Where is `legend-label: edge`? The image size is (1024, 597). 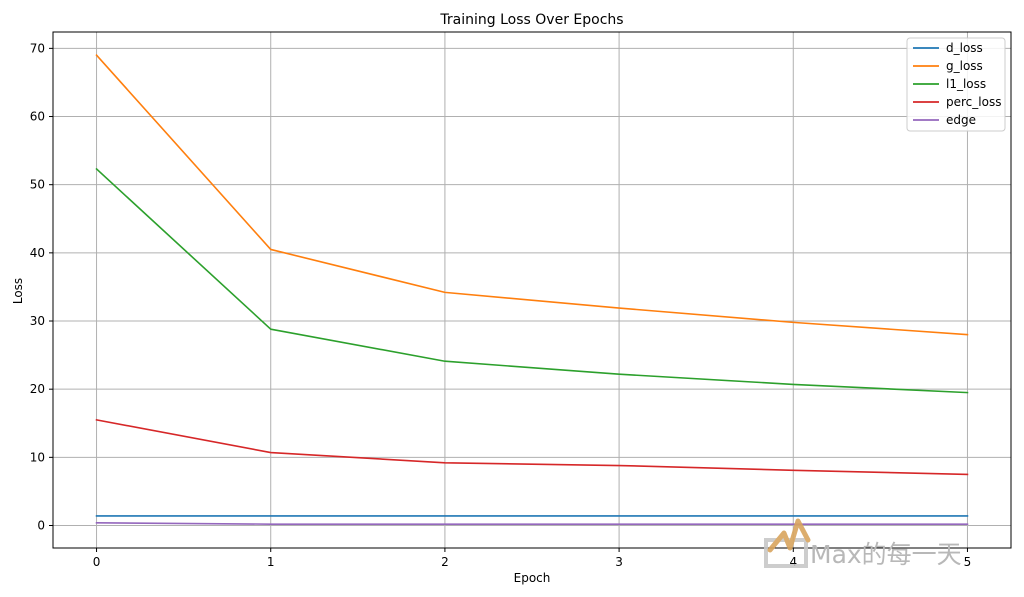 legend-label: edge is located at coordinates (961, 120).